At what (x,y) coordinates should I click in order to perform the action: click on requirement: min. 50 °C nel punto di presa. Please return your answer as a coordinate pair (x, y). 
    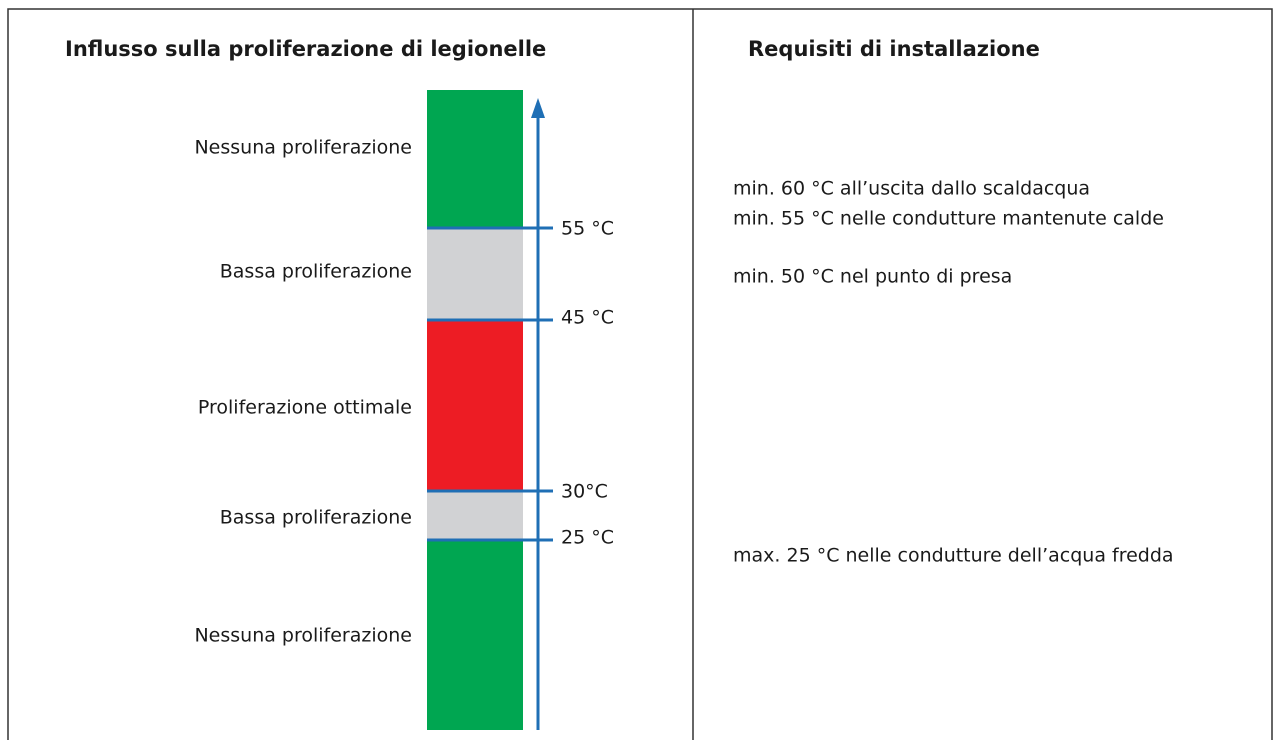
    Looking at the image, I should click on (872, 277).